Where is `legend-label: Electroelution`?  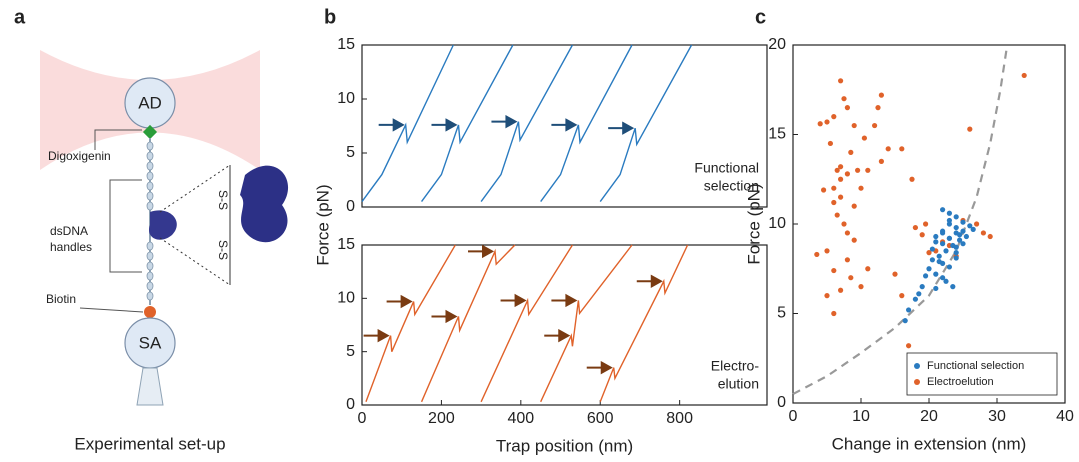 legend-label: Electroelution is located at coordinates (960, 382).